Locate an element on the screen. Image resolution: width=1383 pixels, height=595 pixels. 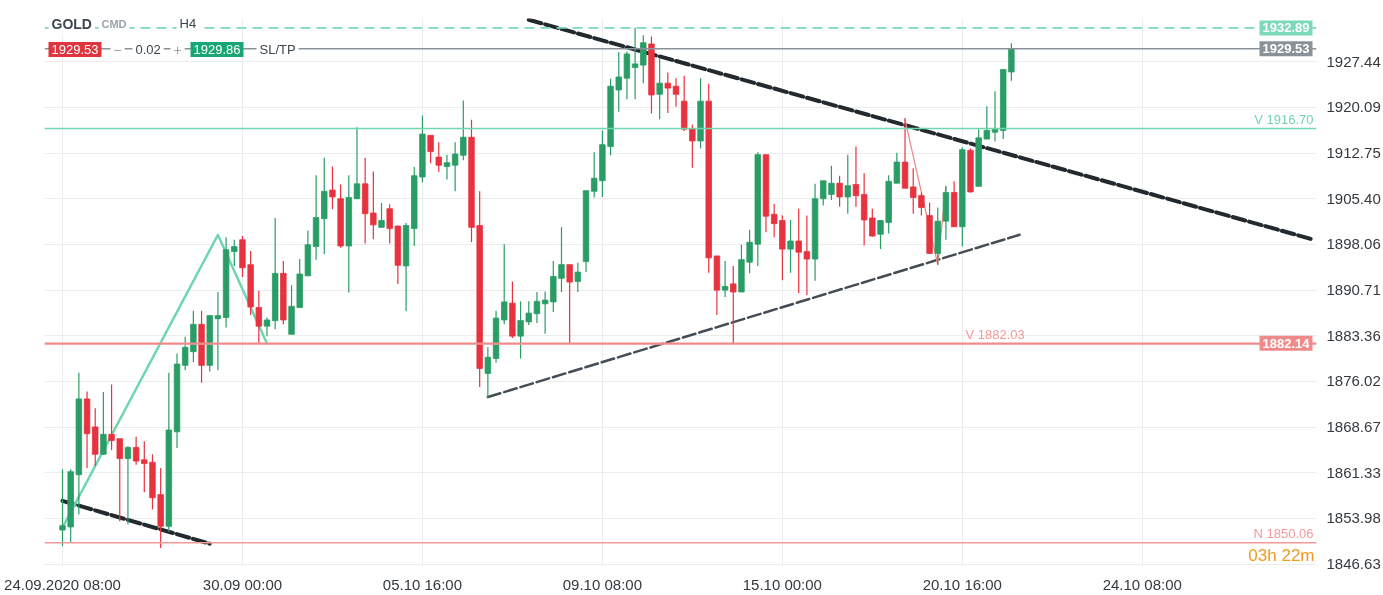
y-tick-label: 1883.36 is located at coordinates (1353, 335).